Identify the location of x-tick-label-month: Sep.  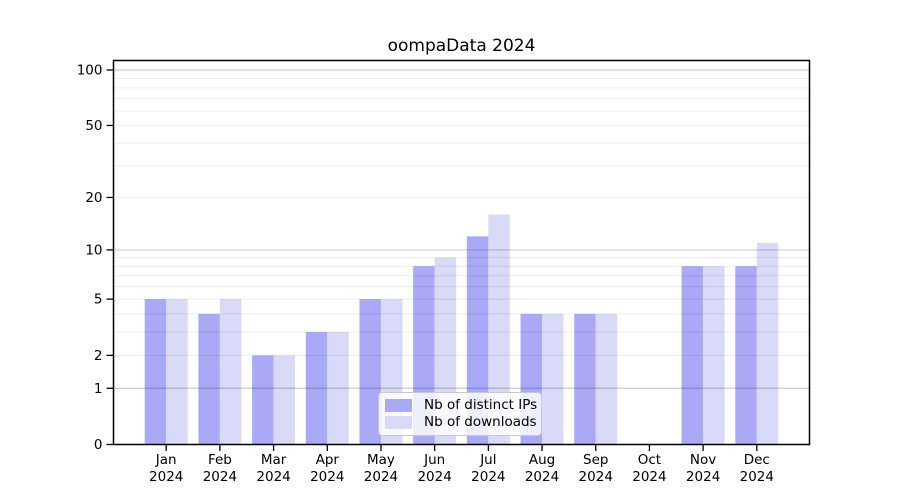
(595, 460).